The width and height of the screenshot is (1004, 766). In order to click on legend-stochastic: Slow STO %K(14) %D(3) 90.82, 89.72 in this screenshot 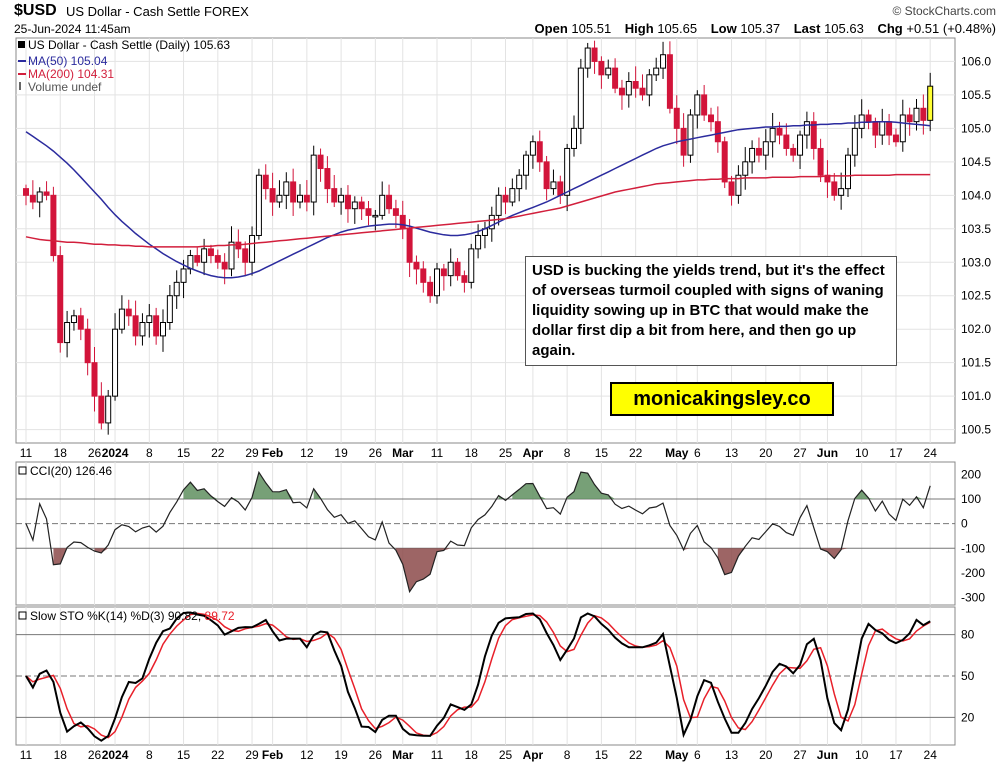, I will do `click(132, 616)`.